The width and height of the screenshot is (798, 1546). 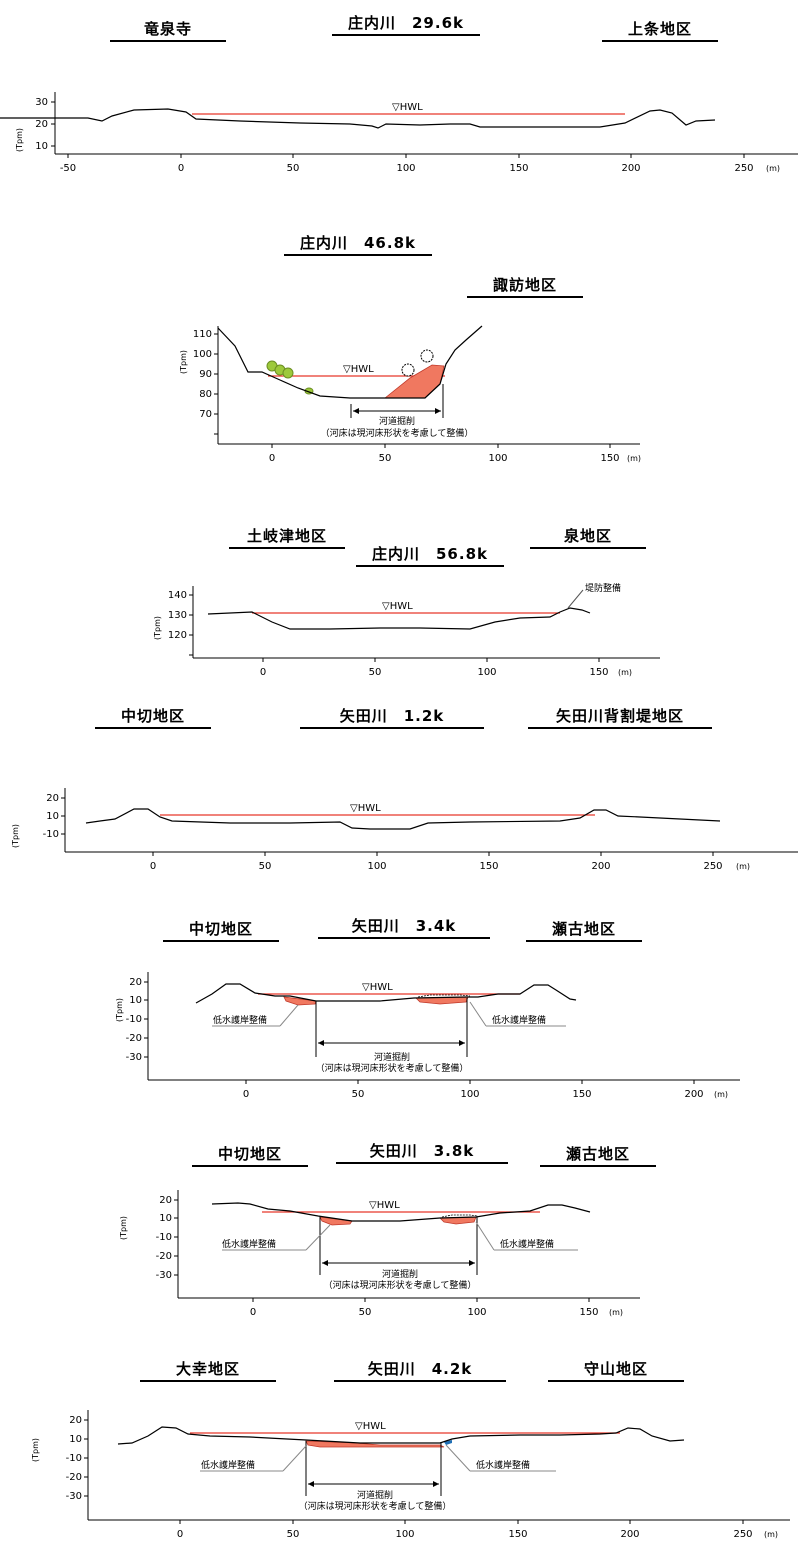 I want to click on section-title: 矢田川 3.8k, so click(x=422, y=1152).